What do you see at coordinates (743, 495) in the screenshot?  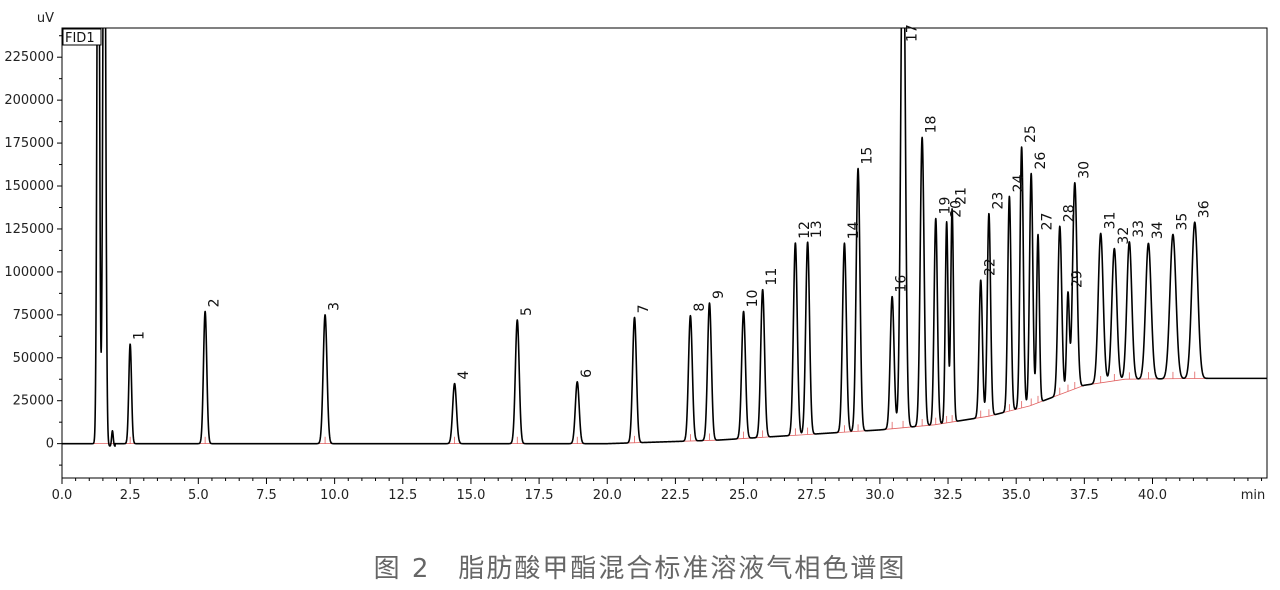 I see `x-tick-label: 25.0` at bounding box center [743, 495].